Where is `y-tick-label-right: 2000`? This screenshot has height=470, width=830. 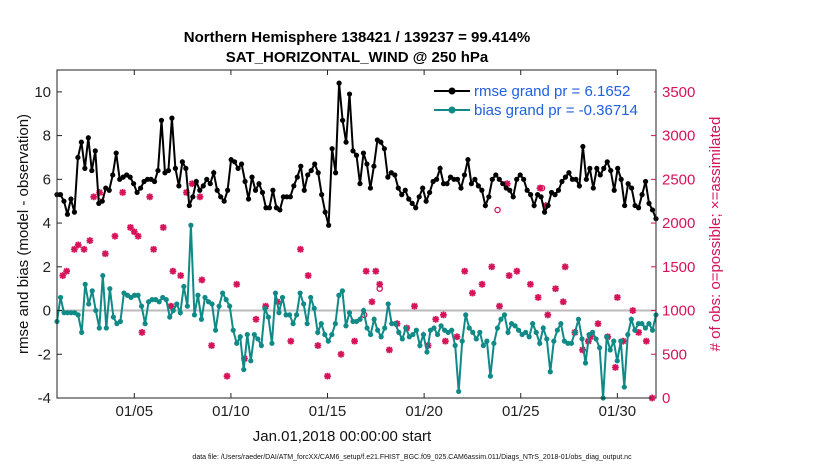
y-tick-label-right: 2000 is located at coordinates (678, 223).